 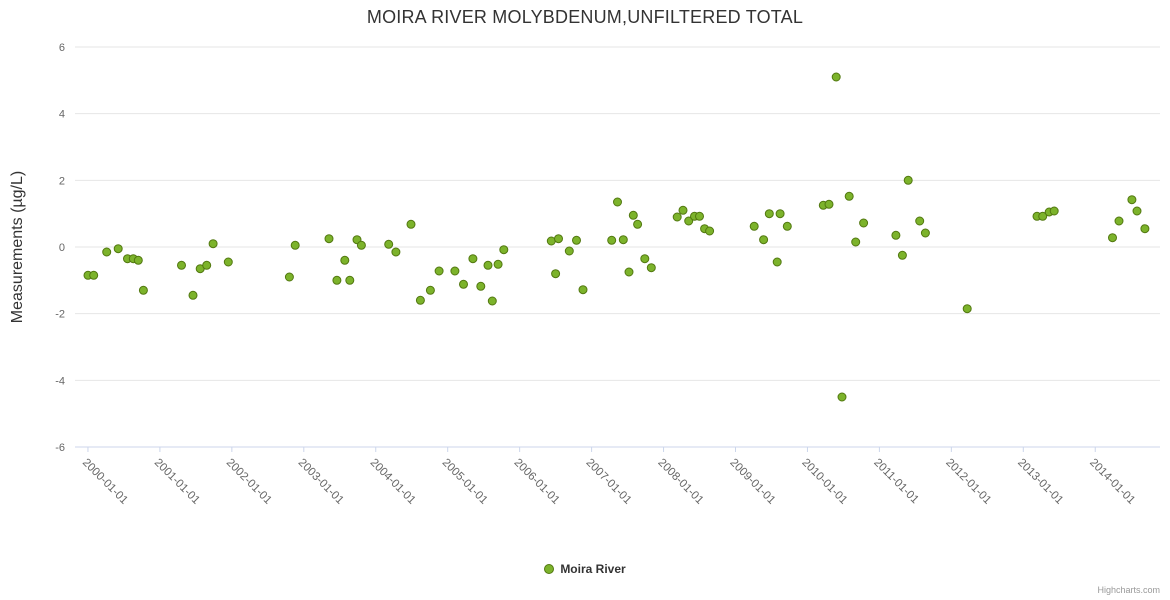 What do you see at coordinates (895, 481) in the screenshot?
I see `x-tick-label: 2011-01-01` at bounding box center [895, 481].